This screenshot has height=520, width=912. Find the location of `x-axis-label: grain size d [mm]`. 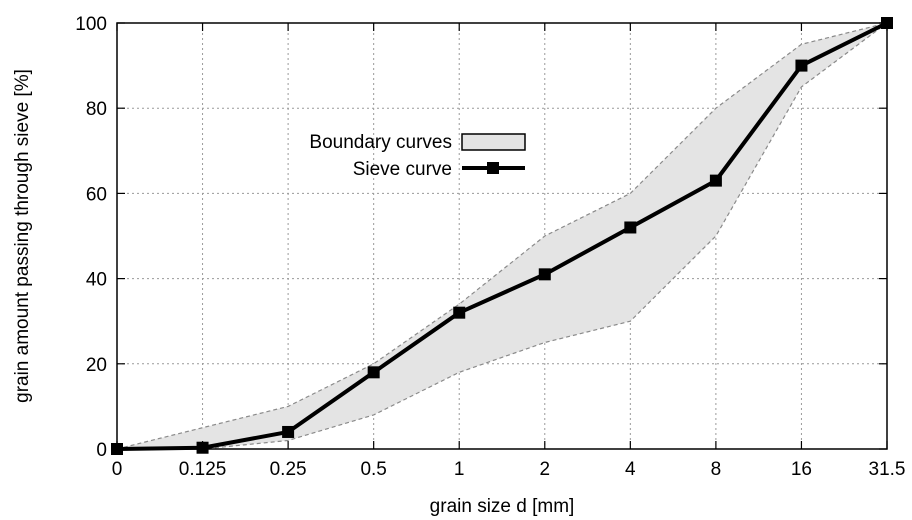

x-axis-label: grain size d [mm] is located at coordinates (502, 506).